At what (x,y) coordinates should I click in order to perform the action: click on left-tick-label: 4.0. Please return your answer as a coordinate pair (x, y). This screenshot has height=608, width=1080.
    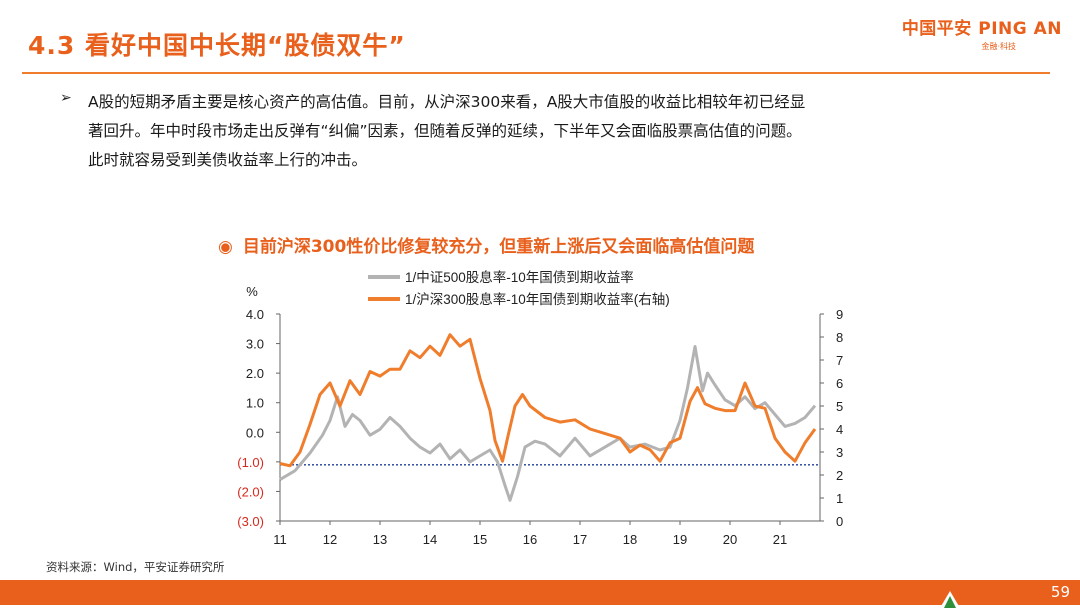
    Looking at the image, I should click on (255, 314).